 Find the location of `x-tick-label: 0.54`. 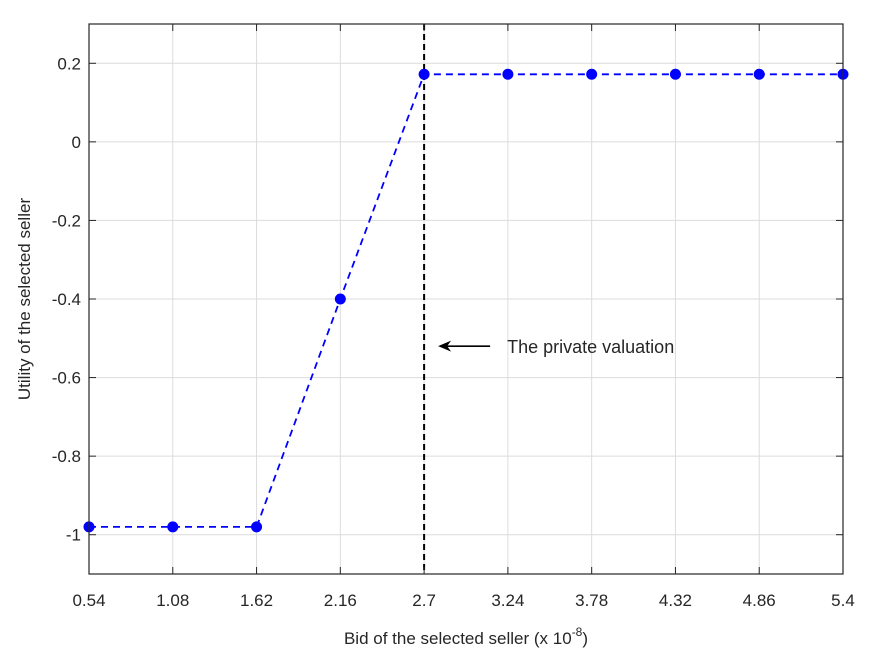

x-tick-label: 0.54 is located at coordinates (88, 600).